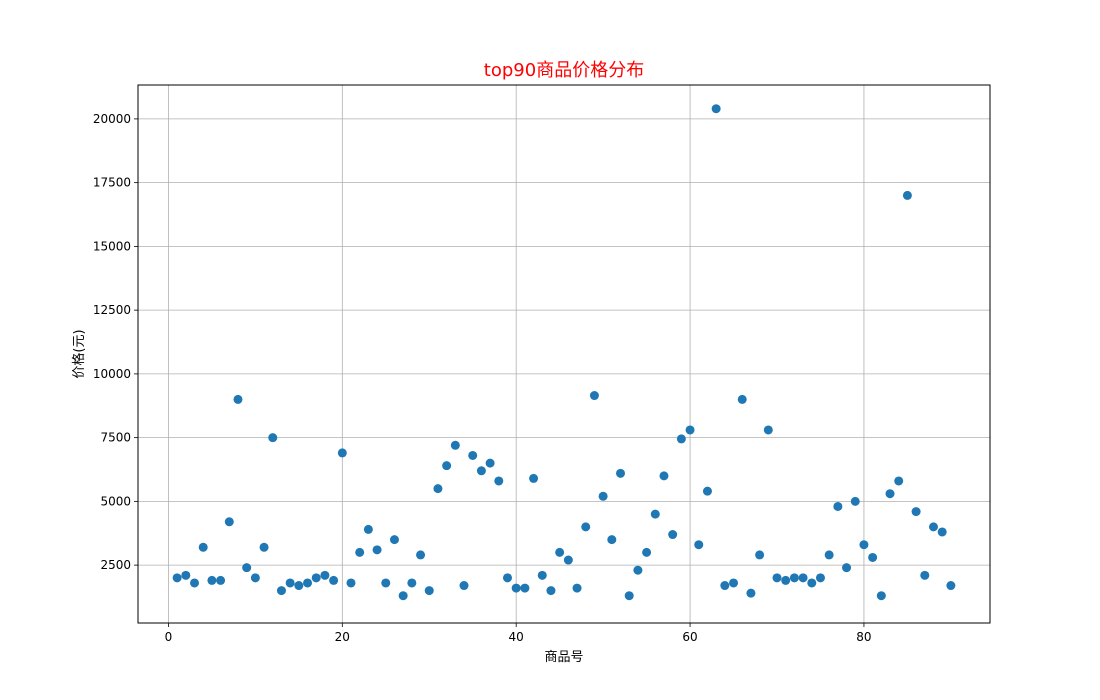  What do you see at coordinates (564, 70) in the screenshot?
I see `chart-title: top90商品价格分布` at bounding box center [564, 70].